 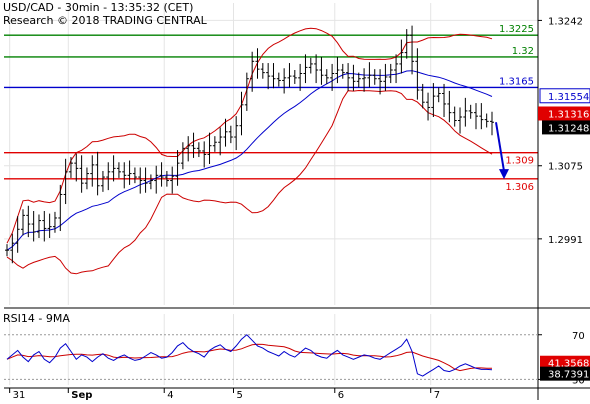 I want to click on rsi-panel-title: RSI14 - 9MA, so click(x=36, y=318).